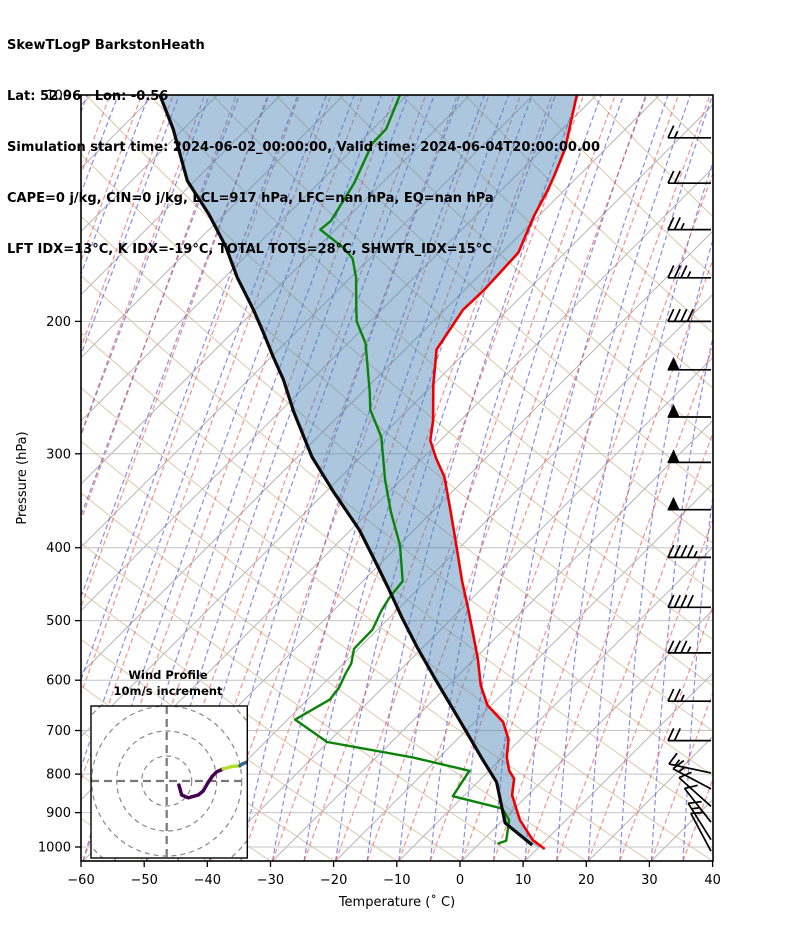  I want to click on y-axis-label: Pressure (hPa), so click(22, 477).